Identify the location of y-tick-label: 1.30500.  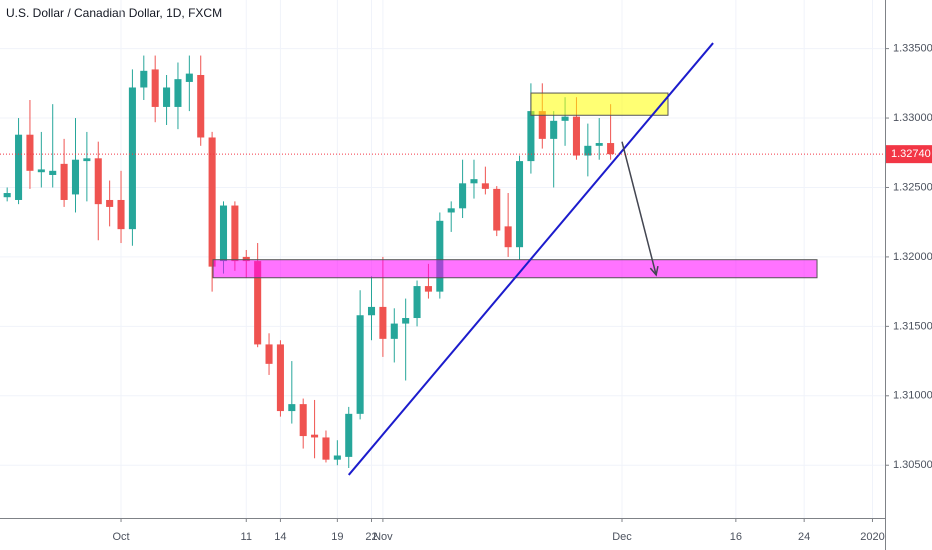
(912, 465).